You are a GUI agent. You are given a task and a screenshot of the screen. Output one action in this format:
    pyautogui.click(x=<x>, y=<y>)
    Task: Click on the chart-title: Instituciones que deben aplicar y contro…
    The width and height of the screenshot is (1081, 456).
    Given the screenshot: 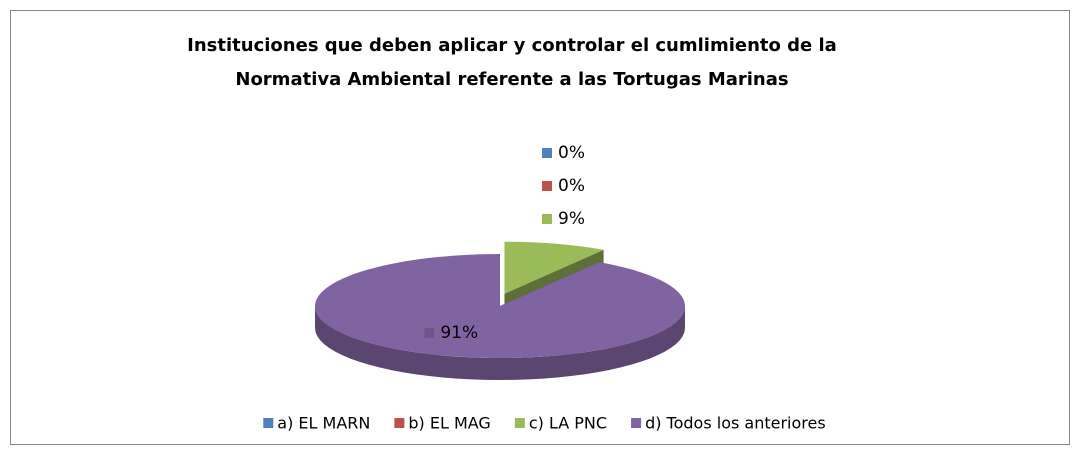 What is the action you would take?
    pyautogui.click(x=512, y=45)
    